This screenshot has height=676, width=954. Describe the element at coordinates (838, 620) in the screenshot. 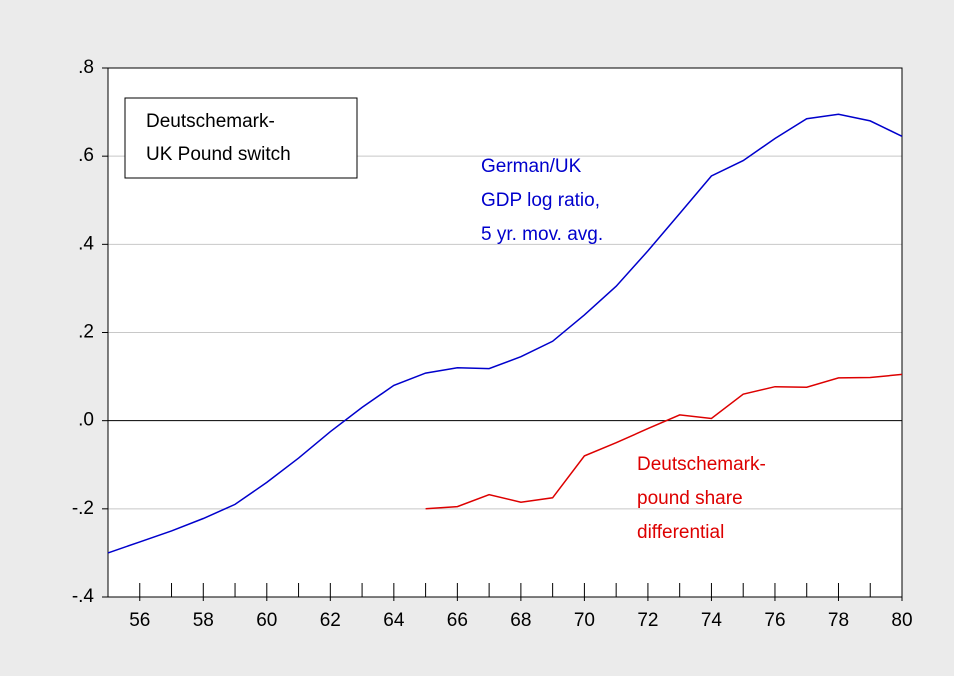

I see `x-tick-label: 78` at that location.